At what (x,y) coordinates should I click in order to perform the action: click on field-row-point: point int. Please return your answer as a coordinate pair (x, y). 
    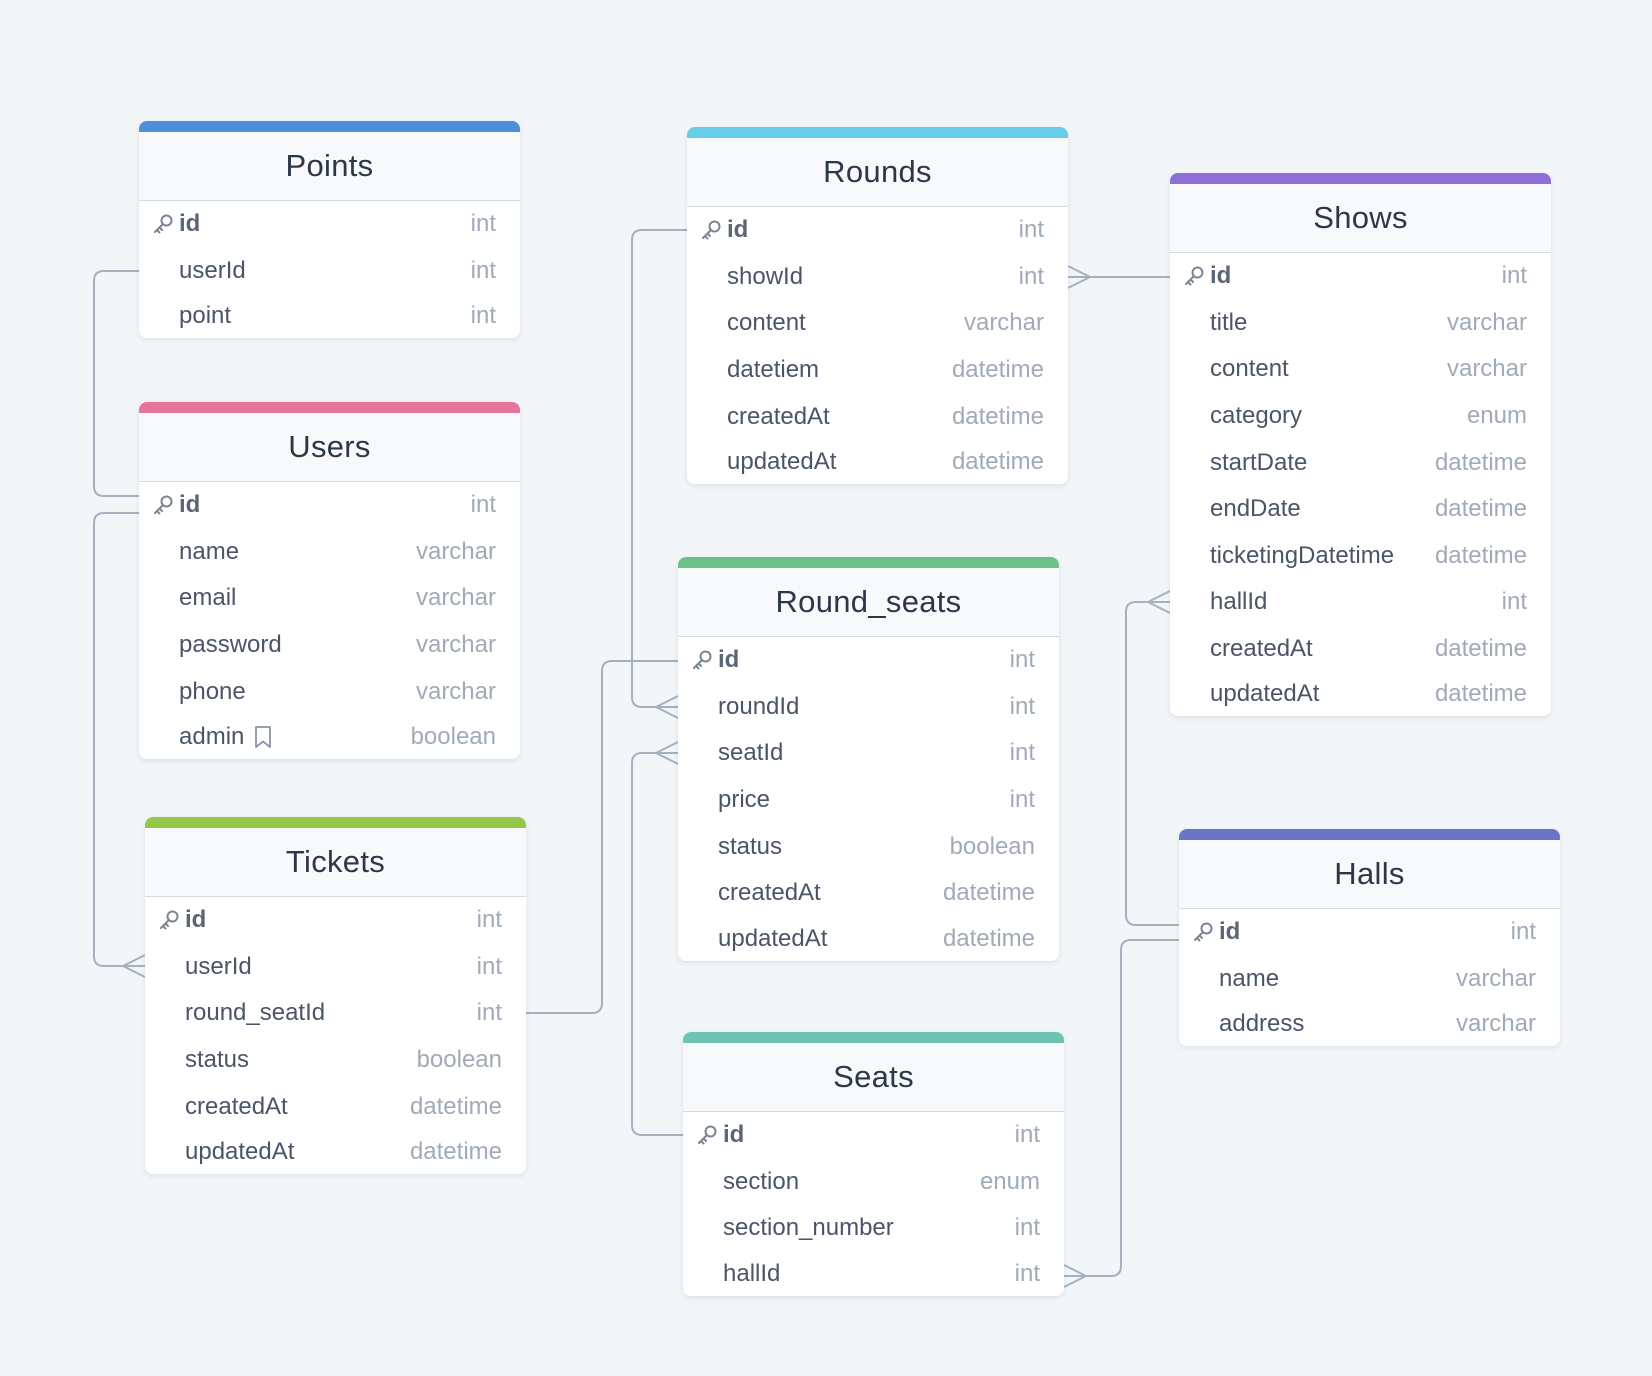
    Looking at the image, I should click on (329, 316).